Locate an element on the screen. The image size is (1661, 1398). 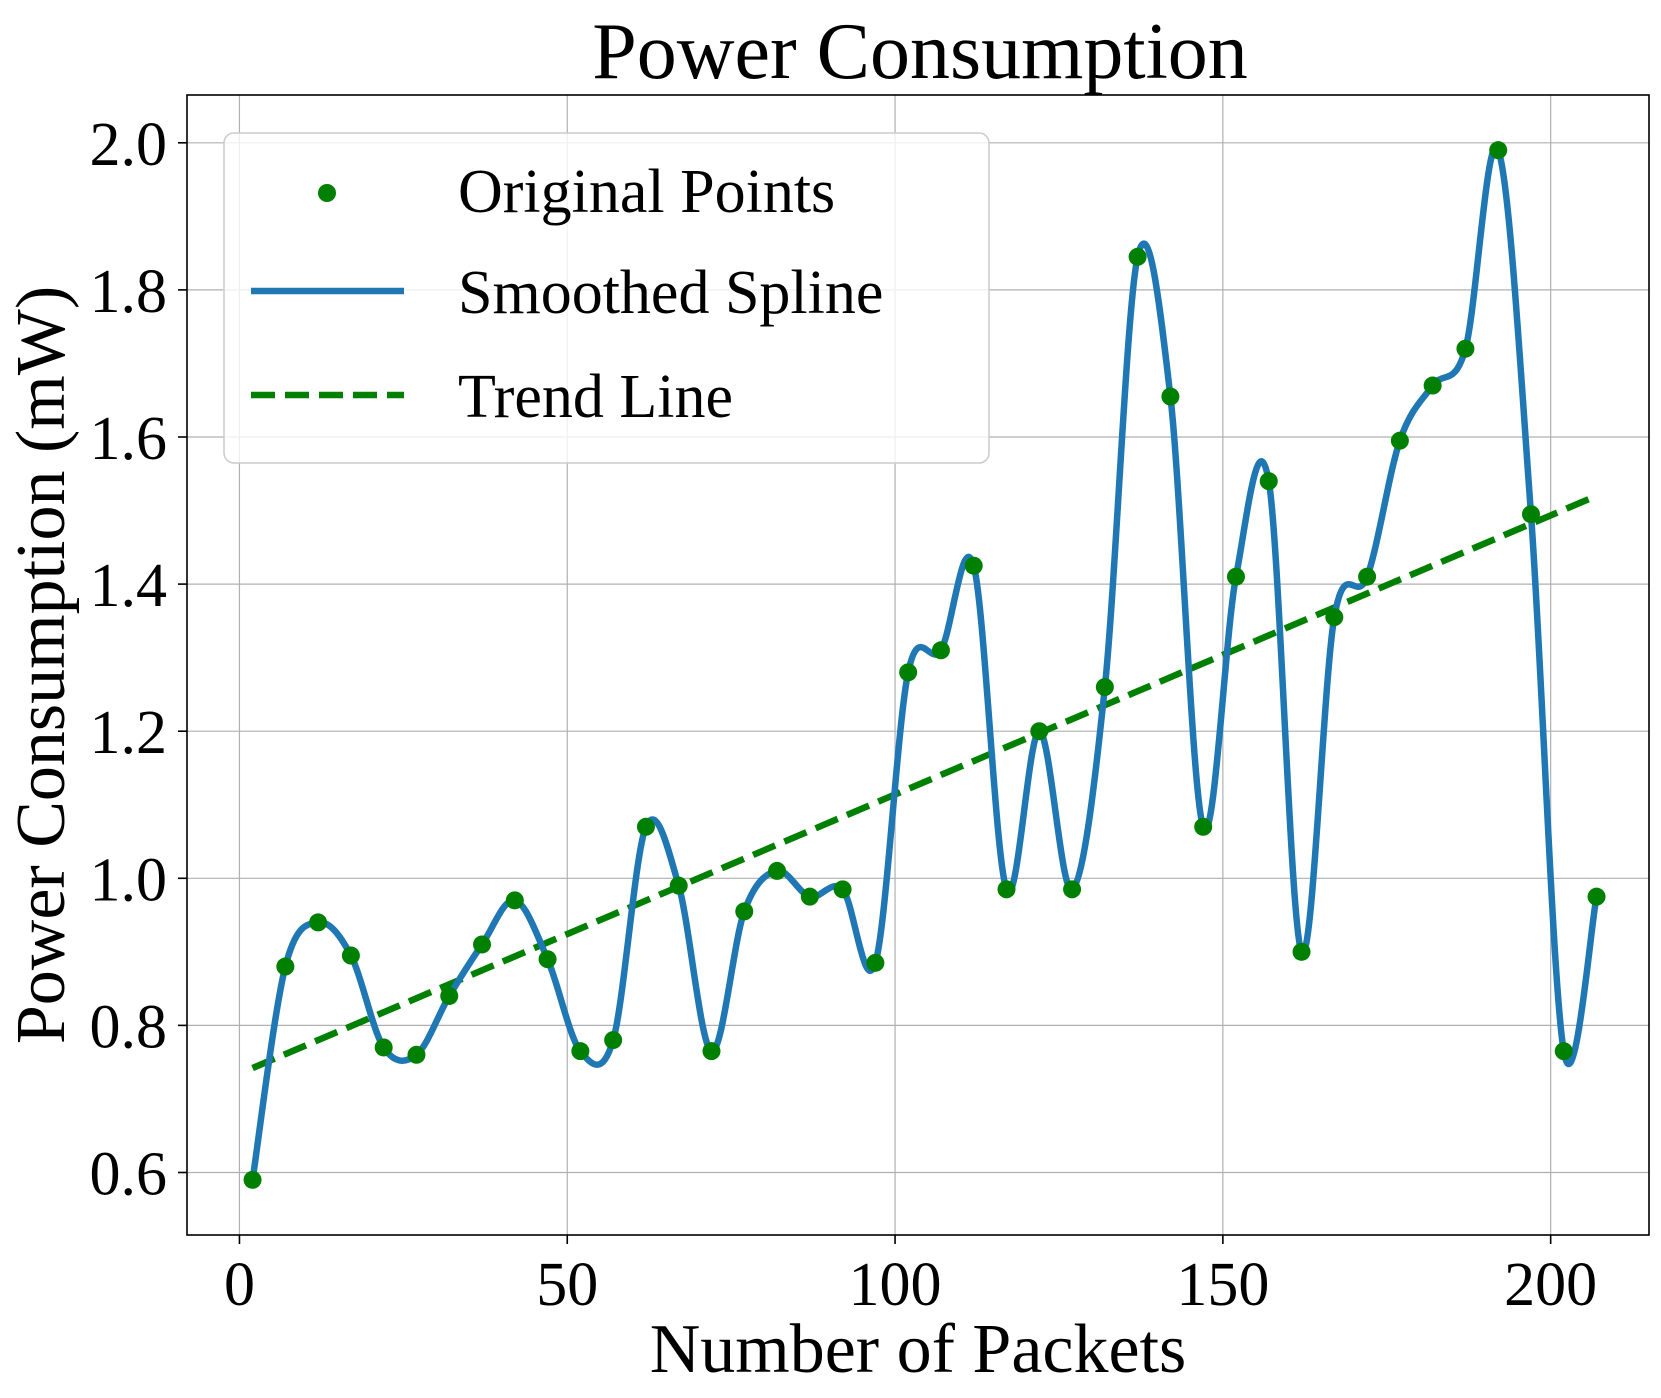
legend-label-original-points: Original Points is located at coordinates (646, 192).